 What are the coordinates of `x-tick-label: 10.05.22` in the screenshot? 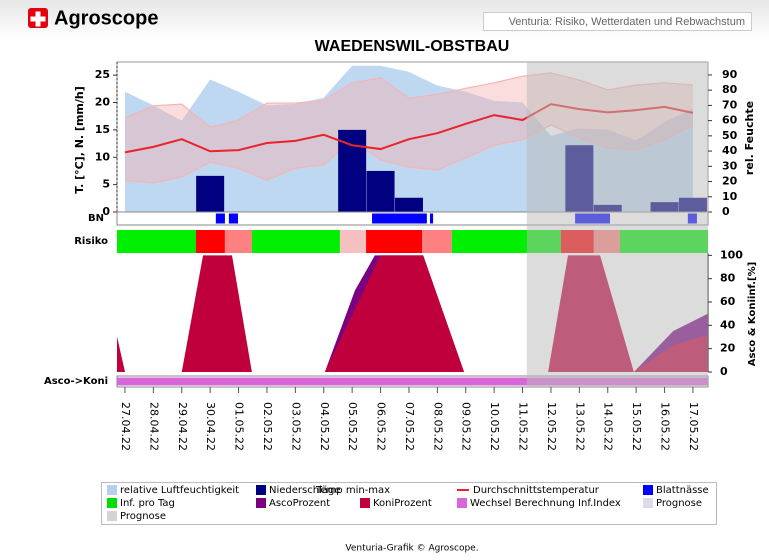 It's located at (494, 426).